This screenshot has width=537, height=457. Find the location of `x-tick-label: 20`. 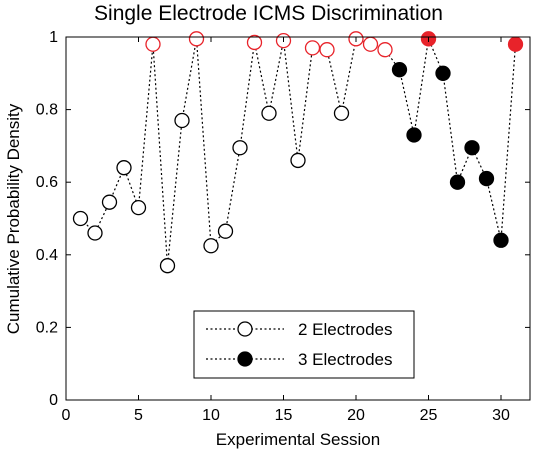

x-tick-label: 20 is located at coordinates (356, 415).